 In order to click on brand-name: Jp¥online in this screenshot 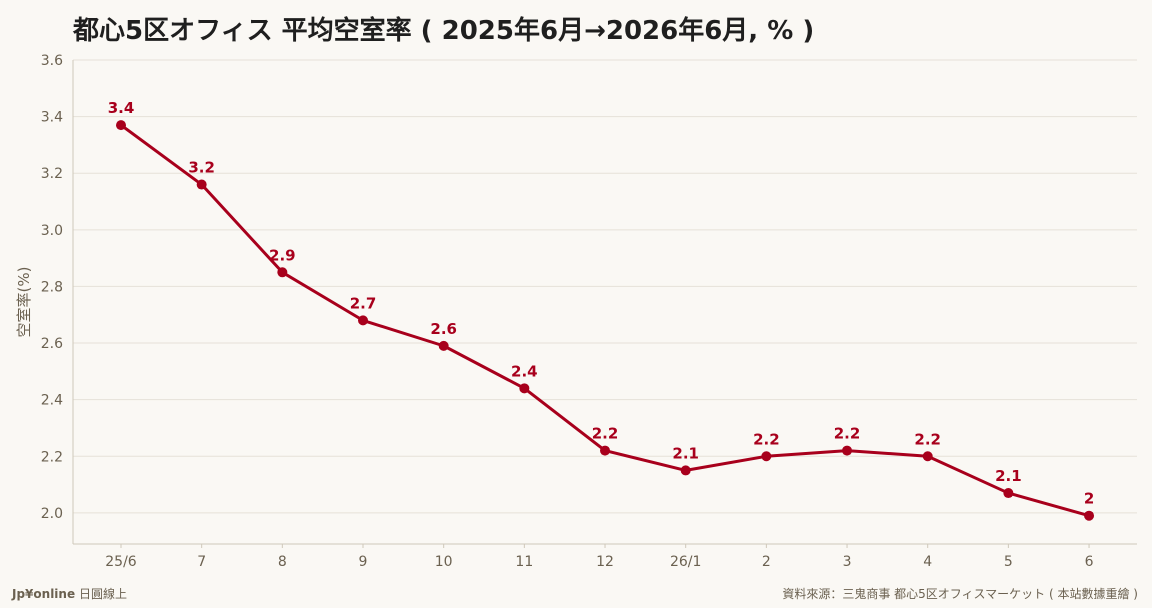, I will do `click(44, 594)`.